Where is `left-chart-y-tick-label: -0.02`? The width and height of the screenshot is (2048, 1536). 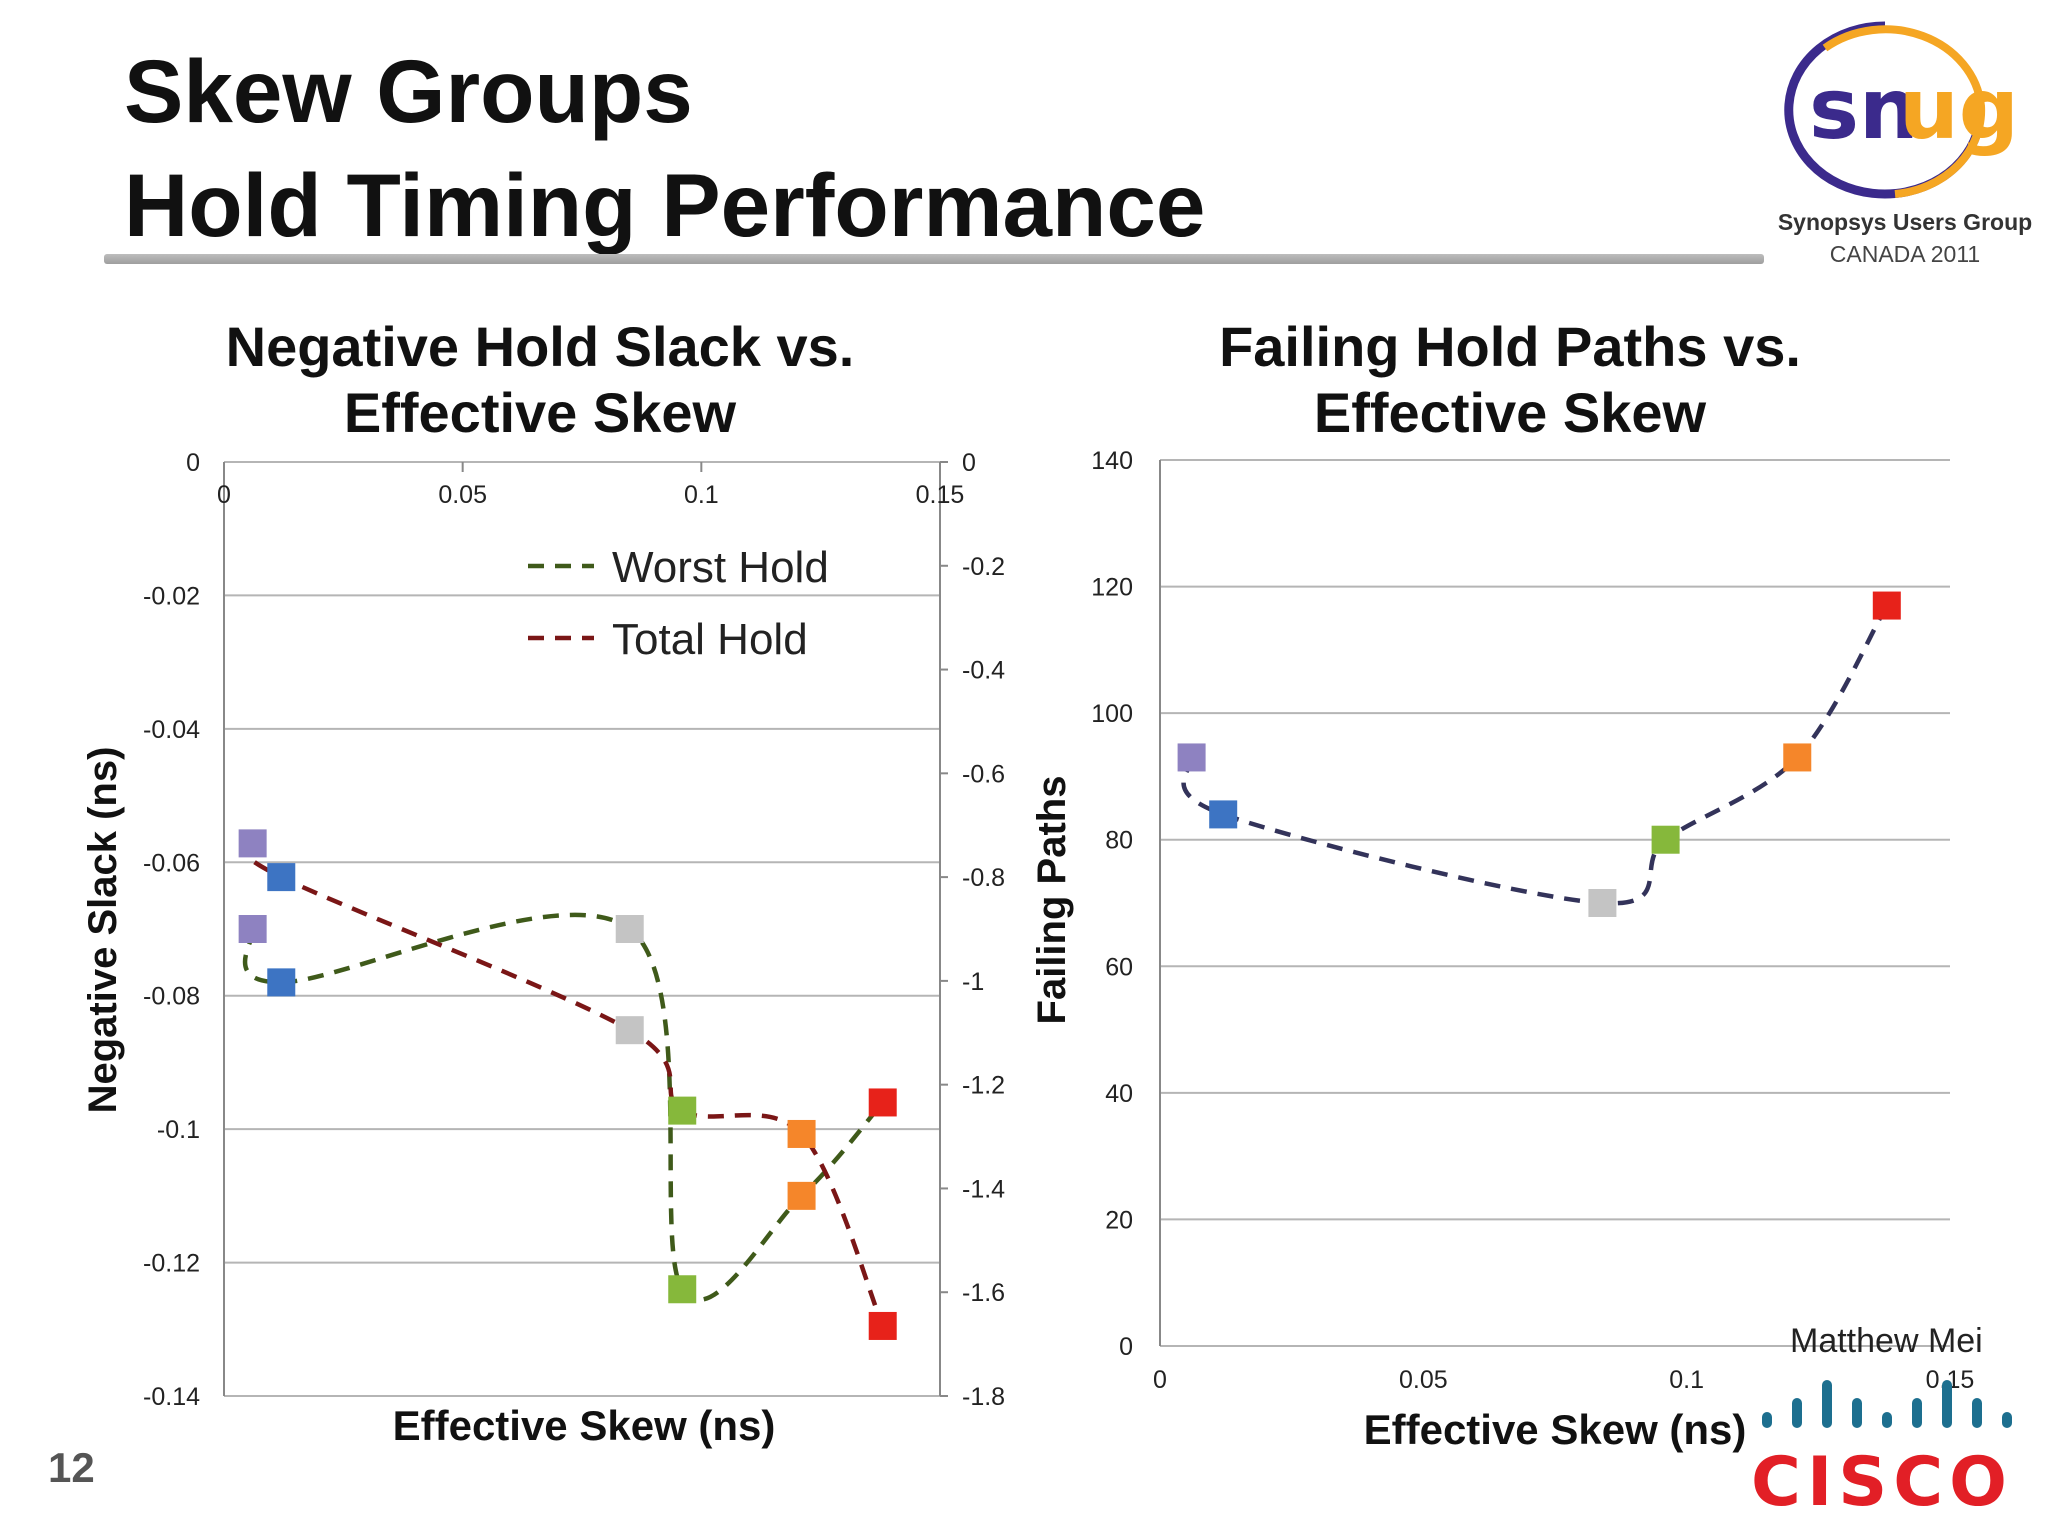 left-chart-y-tick-label: -0.02 is located at coordinates (171, 596).